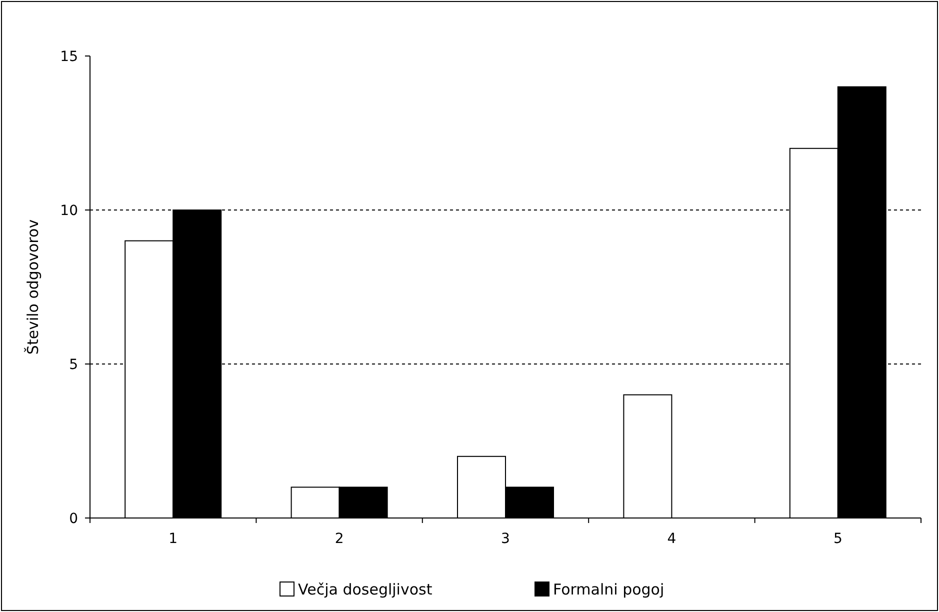  Describe the element at coordinates (173, 539) in the screenshot. I see `x-tick-label: 1` at that location.